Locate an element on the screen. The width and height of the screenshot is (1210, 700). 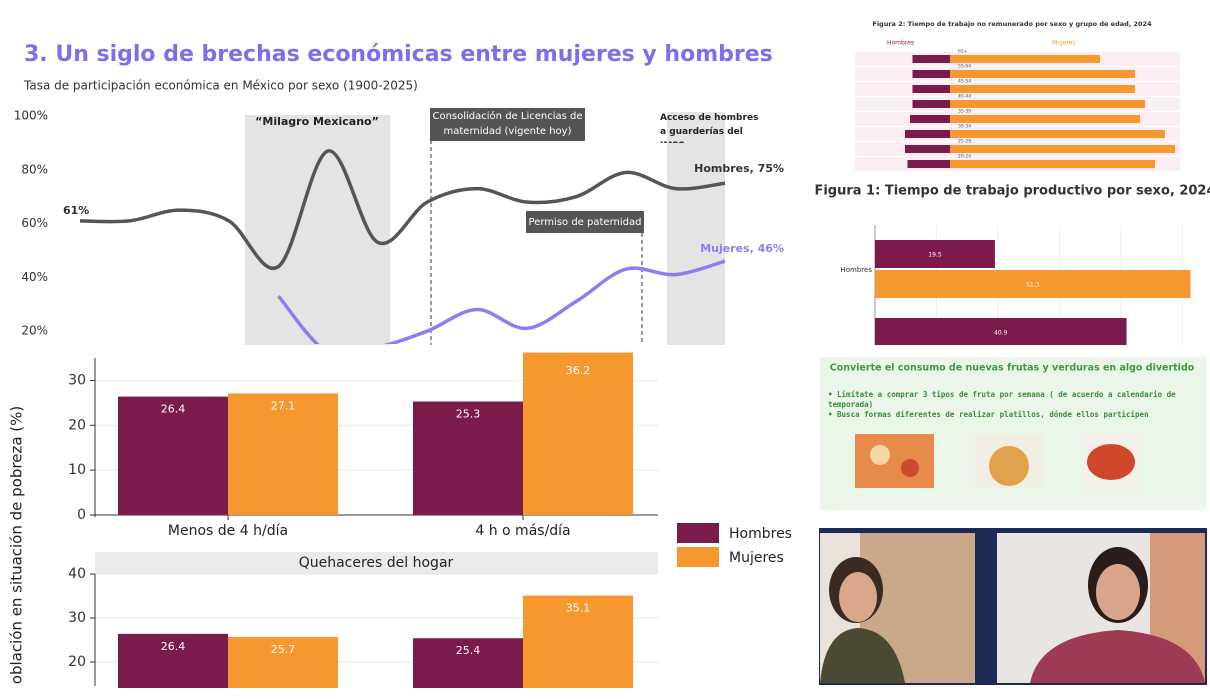
y-tick-label: 30 is located at coordinates (77, 380).